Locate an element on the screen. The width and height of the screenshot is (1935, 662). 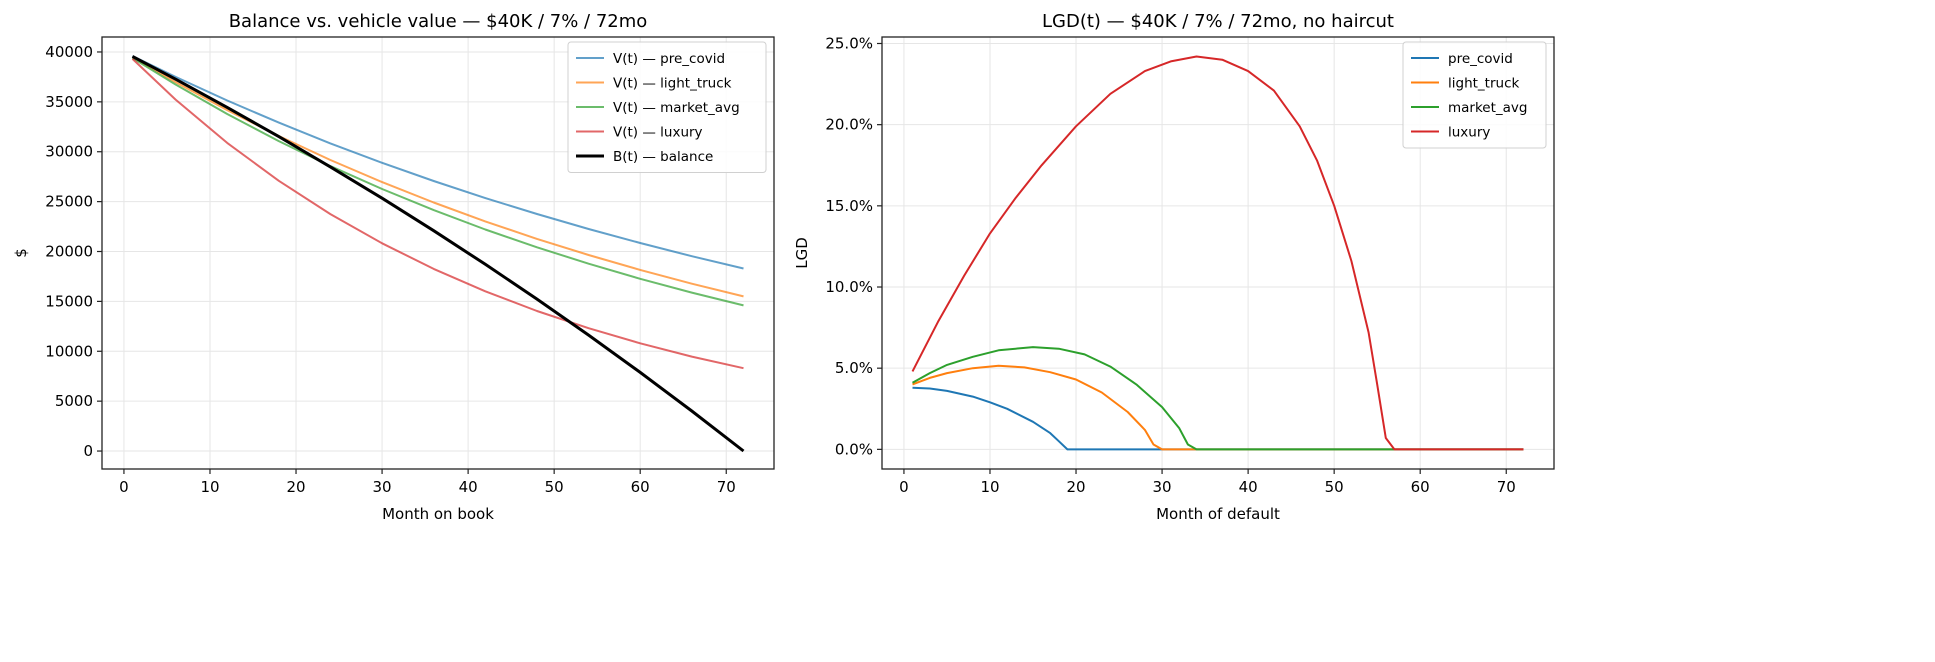
legend-label: V(t) — light_truck is located at coordinates (672, 84).